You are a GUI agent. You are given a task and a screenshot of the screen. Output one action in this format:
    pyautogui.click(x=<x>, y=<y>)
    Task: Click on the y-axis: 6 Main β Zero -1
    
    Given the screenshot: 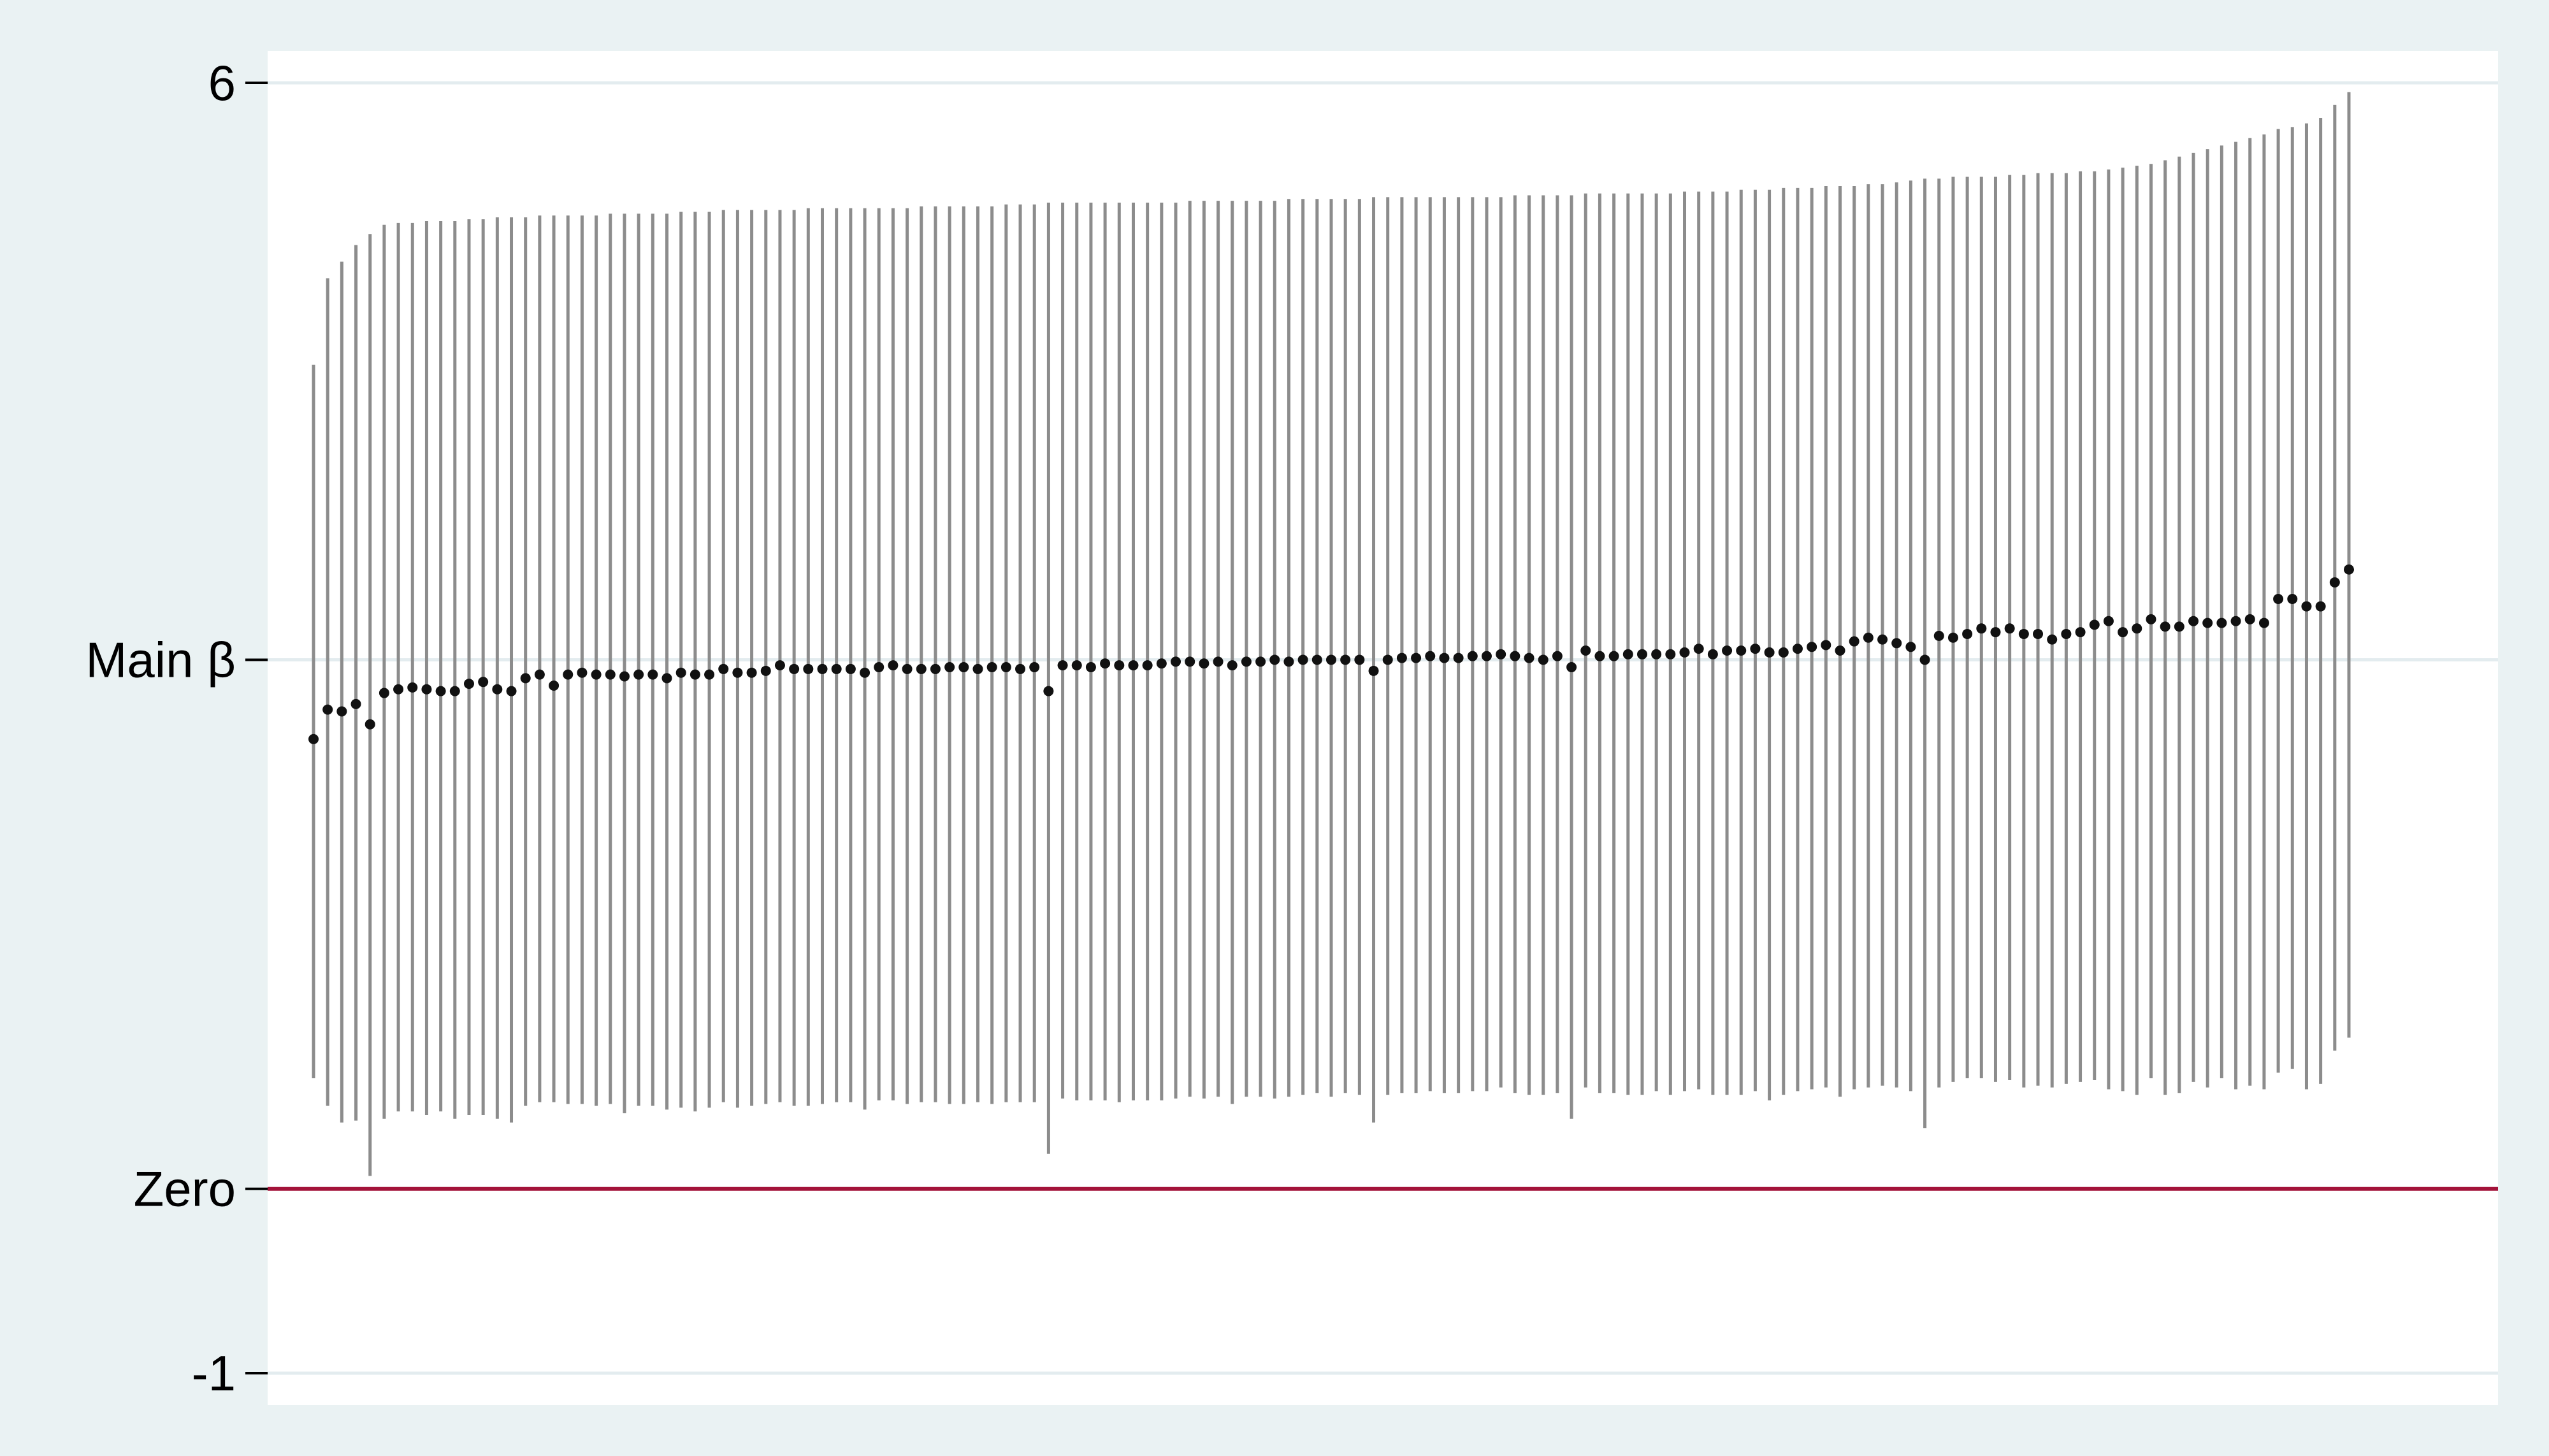 What is the action you would take?
    pyautogui.click(x=176, y=728)
    